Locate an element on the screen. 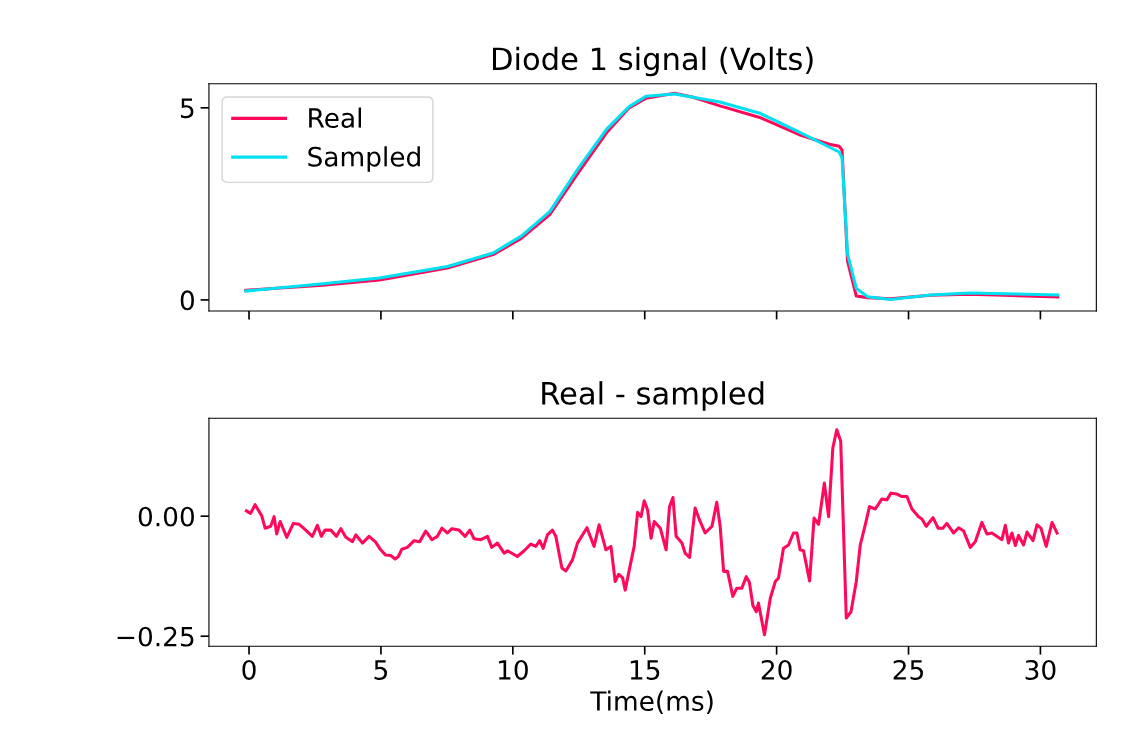 The height and width of the screenshot is (755, 1148). x-tick-label: 10 is located at coordinates (513, 669).